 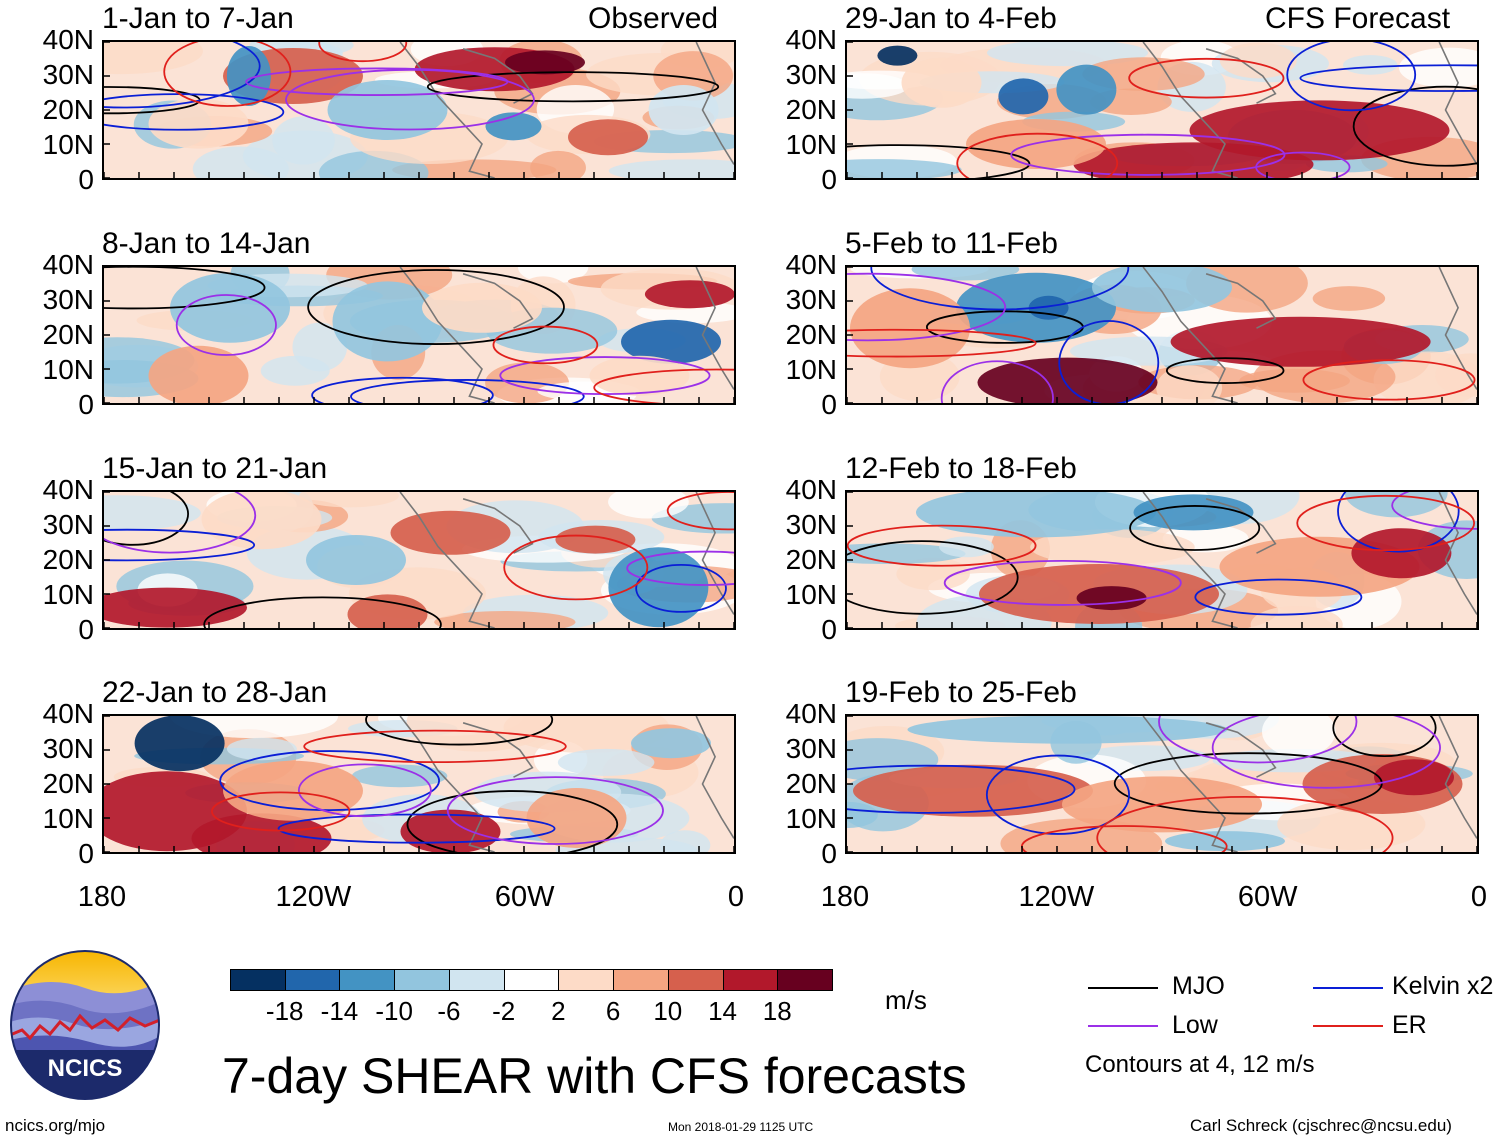 I want to click on footer-timestamp: Mon 2018-01-29 1125 UTC, so click(x=741, y=1127).